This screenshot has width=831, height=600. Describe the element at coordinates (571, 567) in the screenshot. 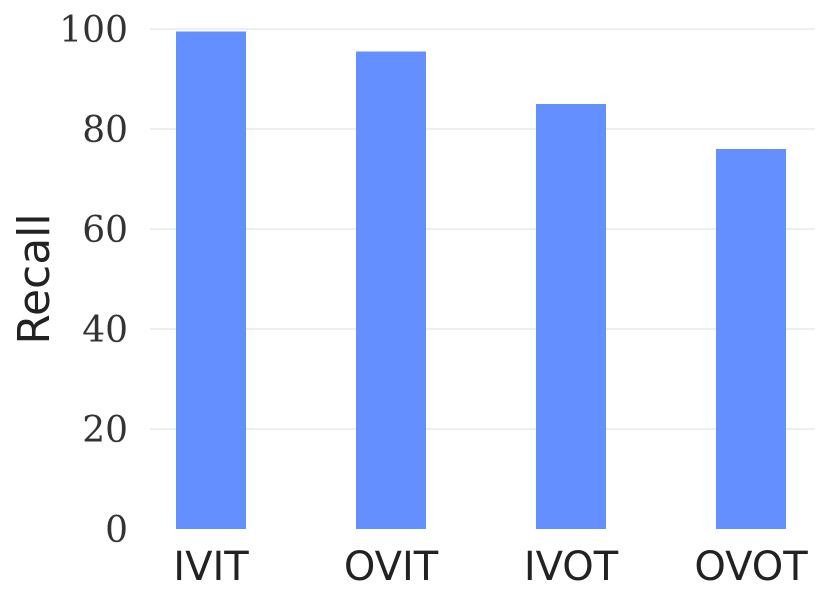

I see `x-tick-label: IVOT` at that location.